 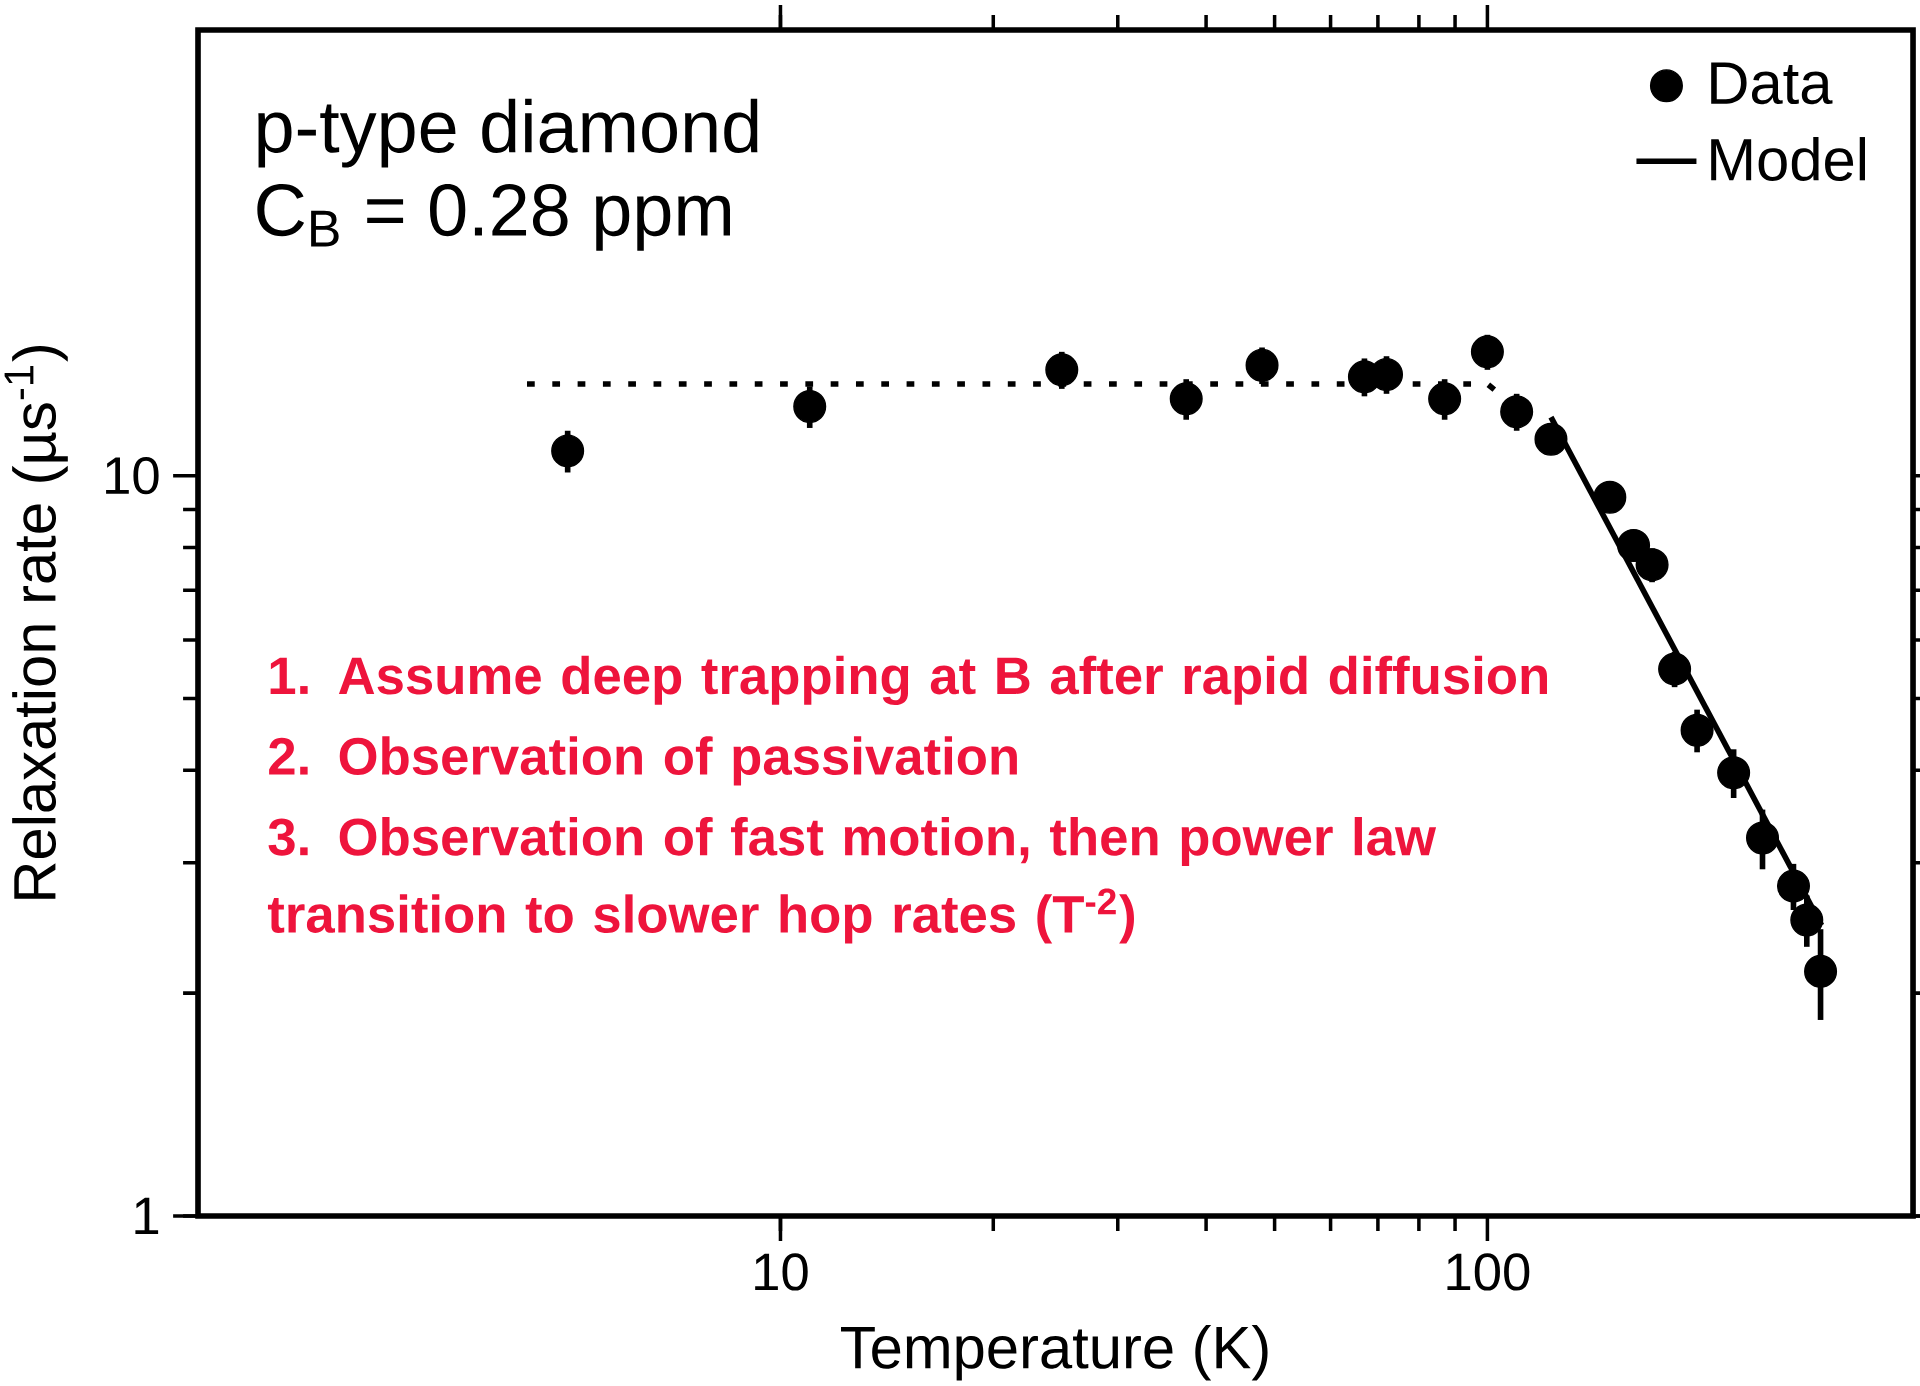 I want to click on annotation: p-type diamond, so click(x=508, y=133).